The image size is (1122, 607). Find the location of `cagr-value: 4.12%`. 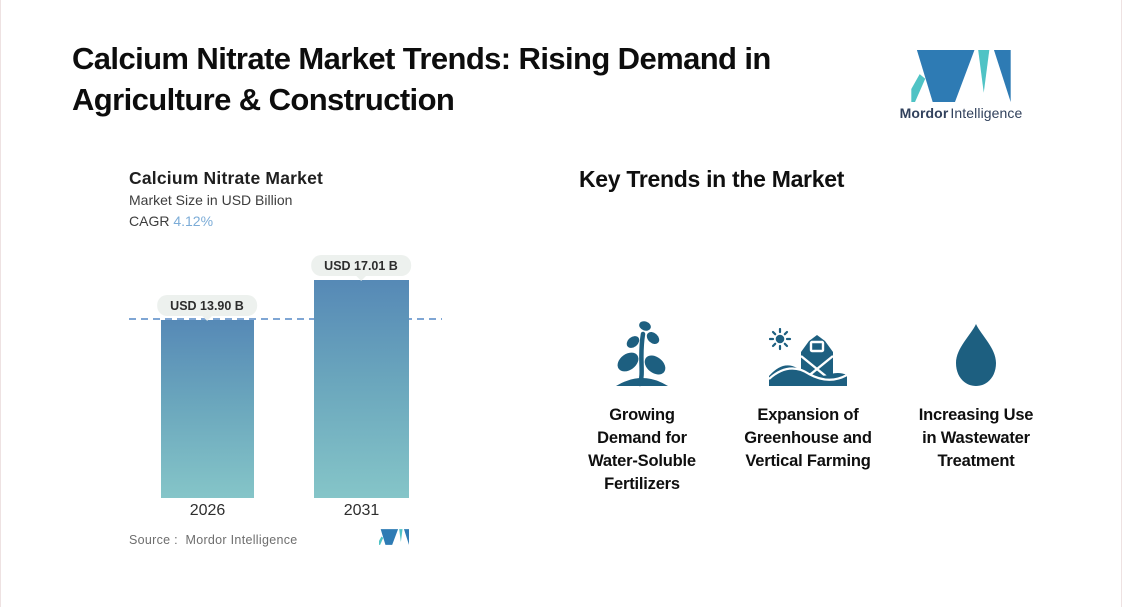

cagr-value: 4.12% is located at coordinates (193, 221).